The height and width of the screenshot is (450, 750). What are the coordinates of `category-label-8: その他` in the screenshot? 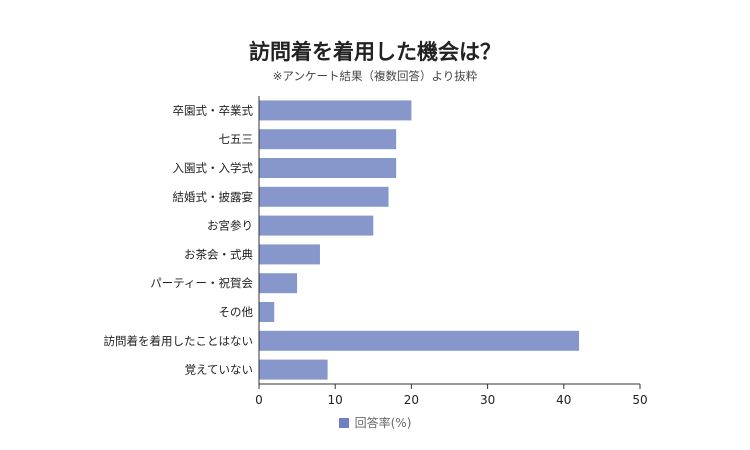 It's located at (236, 312).